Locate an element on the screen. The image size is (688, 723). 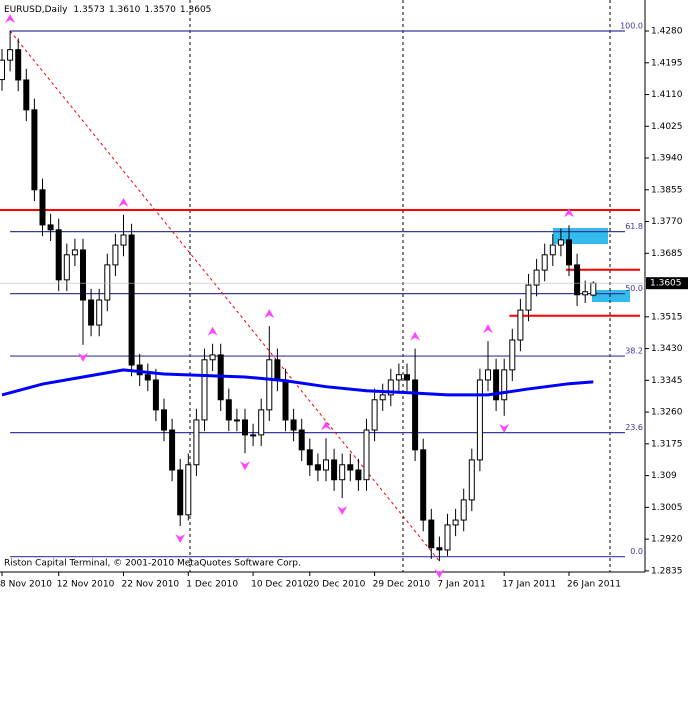
x-tick-label: 1 Dec 2010 is located at coordinates (212, 585).